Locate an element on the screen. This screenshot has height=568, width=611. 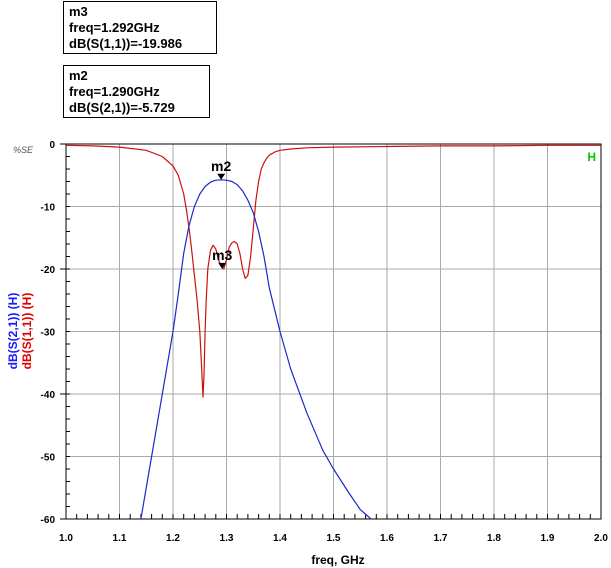
marker-value: dB(S(1,1))=-19.986 is located at coordinates (126, 43).